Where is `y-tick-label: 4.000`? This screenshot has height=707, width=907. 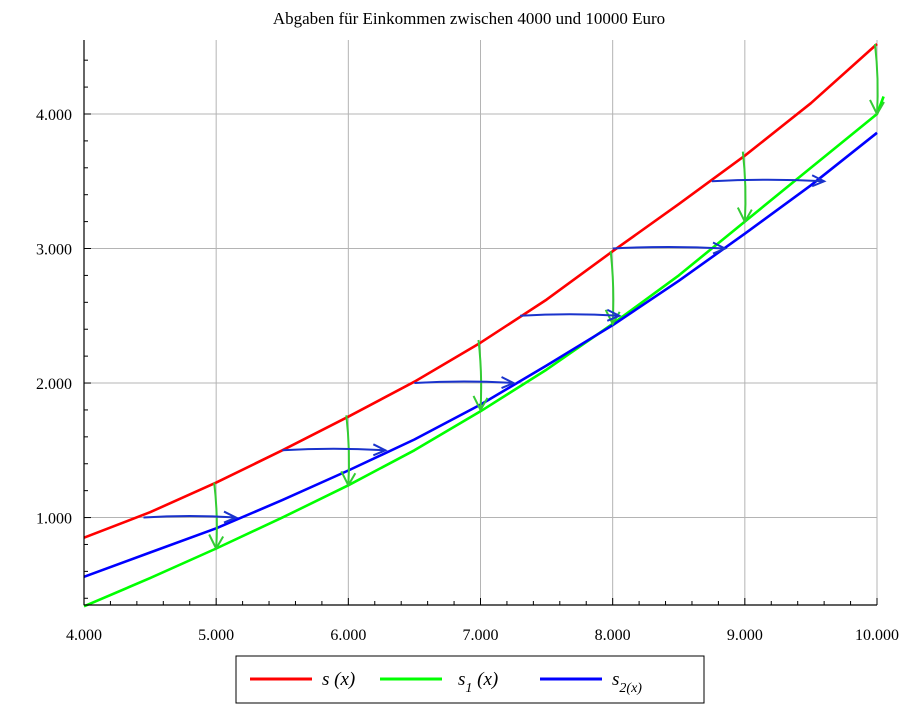
y-tick-label: 4.000 is located at coordinates (54, 115).